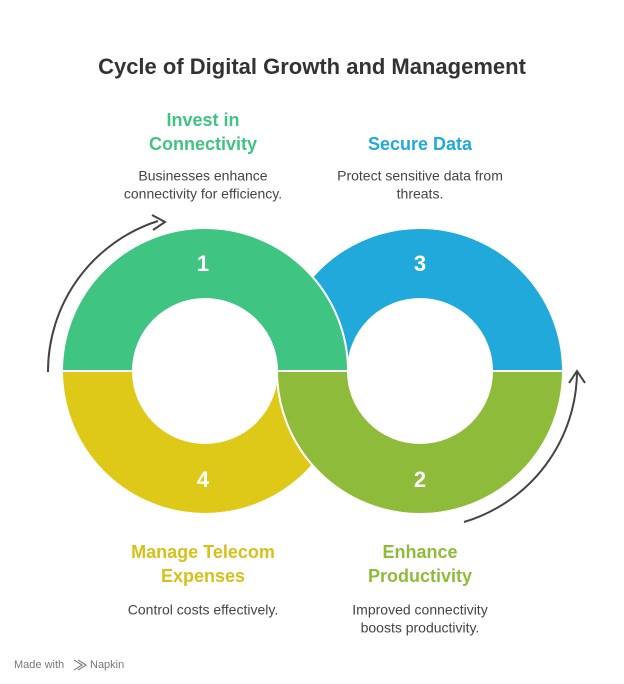 The image size is (624, 684). I want to click on title: Cycle of Digital Growth and Management, so click(312, 66).